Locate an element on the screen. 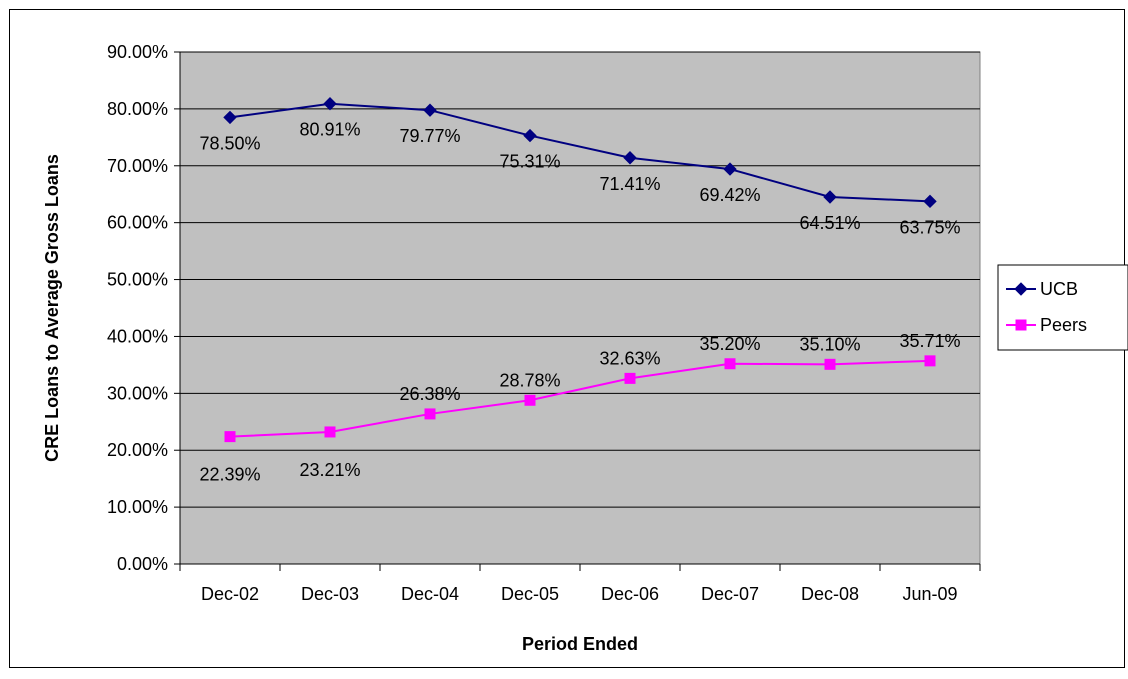 The height and width of the screenshot is (679, 1128). data-label-peers: 28.78% is located at coordinates (529, 380).